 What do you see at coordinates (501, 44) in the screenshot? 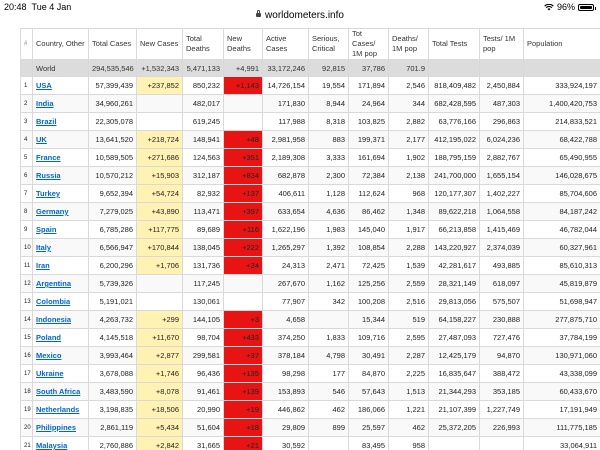
I see `col-header-tests-per-m: Tests/ 1M pop` at bounding box center [501, 44].